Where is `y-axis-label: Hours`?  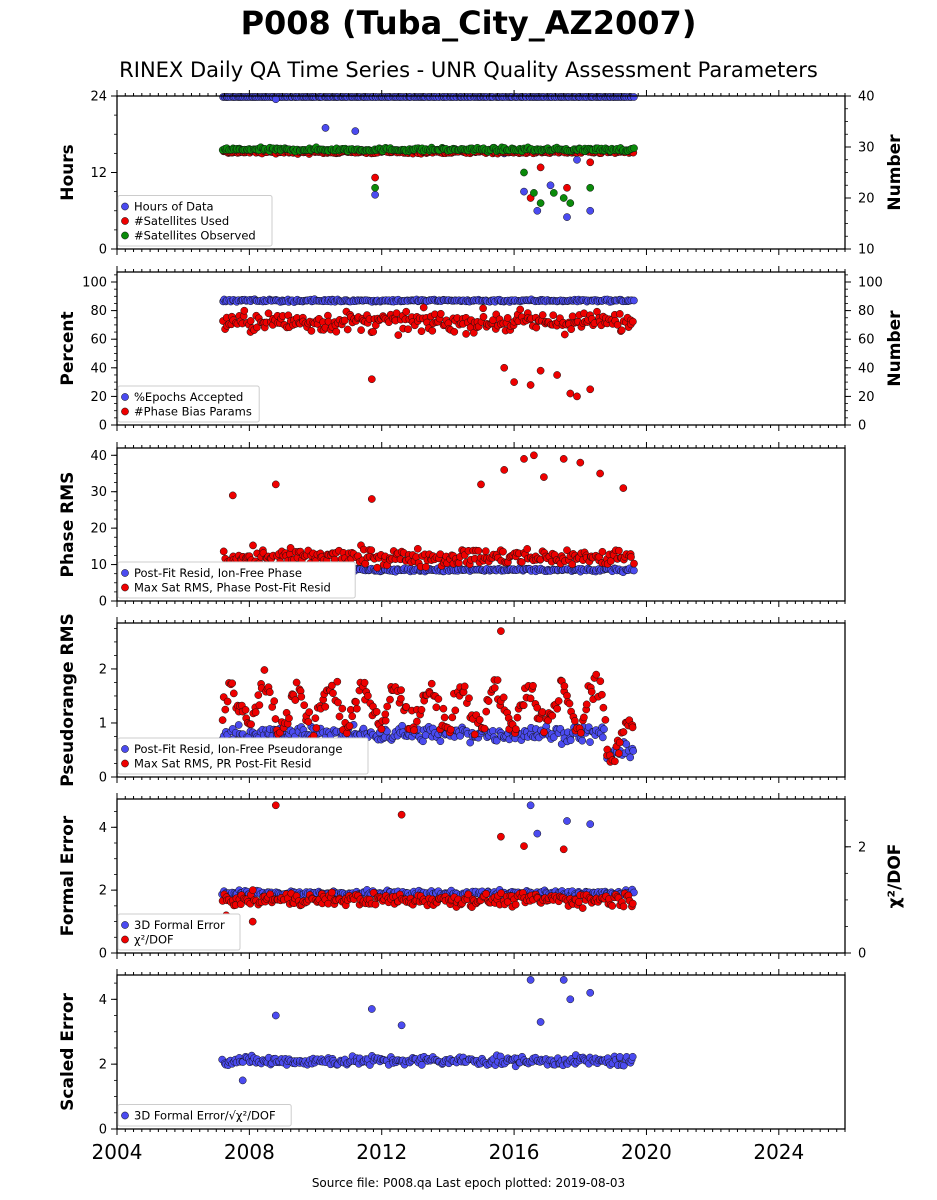
y-axis-label: Hours is located at coordinates (68, 172).